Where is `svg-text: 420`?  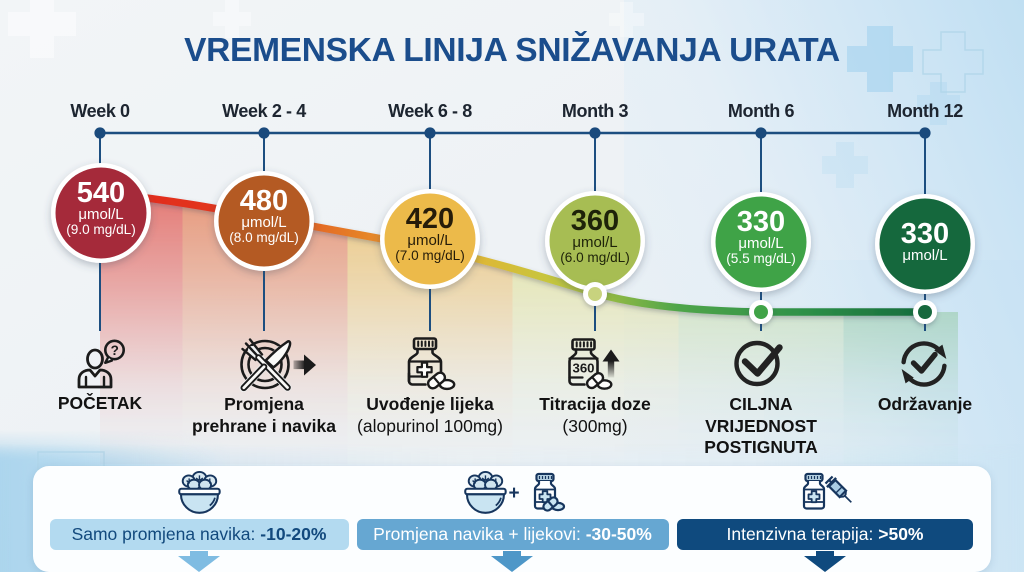 svg-text: 420 is located at coordinates (430, 219).